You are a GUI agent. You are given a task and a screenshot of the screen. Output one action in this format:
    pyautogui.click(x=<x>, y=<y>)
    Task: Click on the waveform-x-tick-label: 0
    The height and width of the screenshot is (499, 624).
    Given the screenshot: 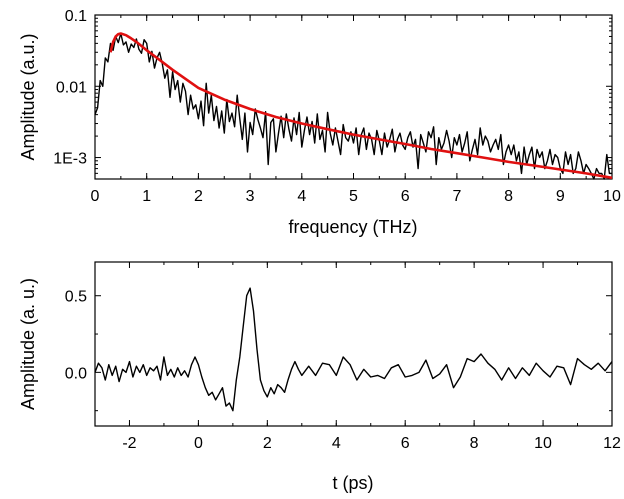 What is the action you would take?
    pyautogui.click(x=198, y=443)
    